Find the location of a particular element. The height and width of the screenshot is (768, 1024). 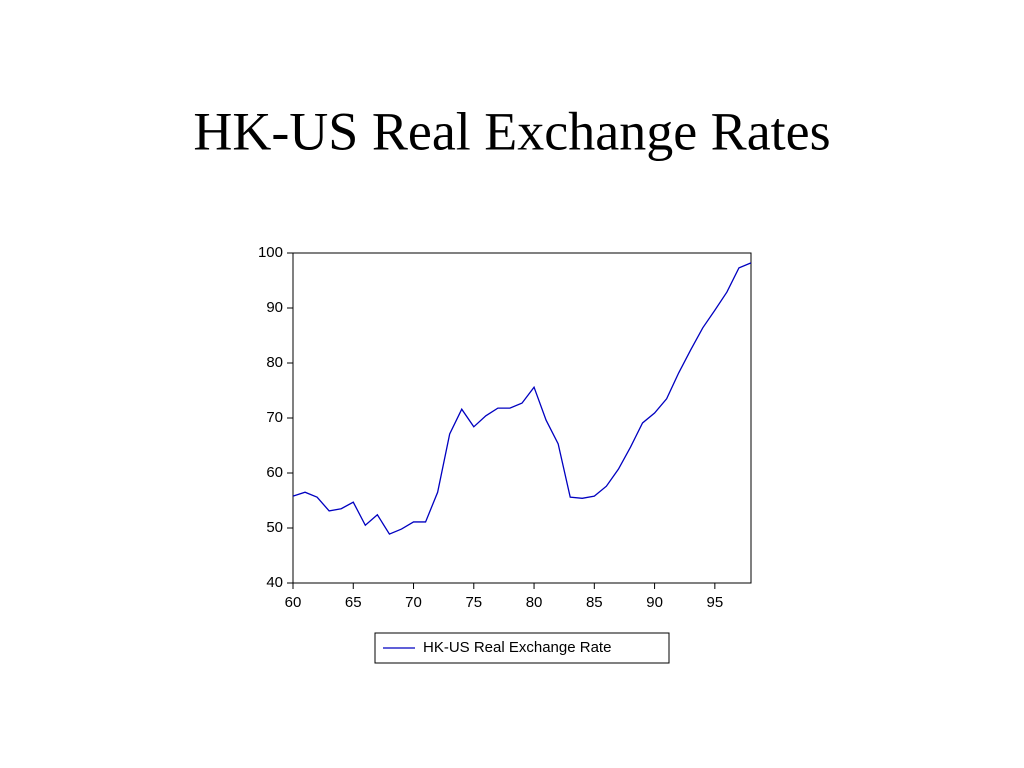

x-tick-label: 90 is located at coordinates (654, 602).